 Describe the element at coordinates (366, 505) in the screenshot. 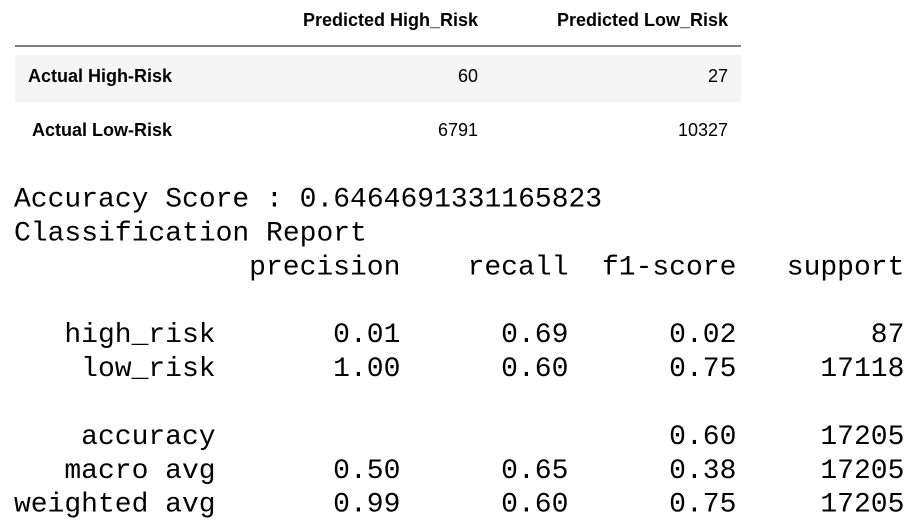

I see `report-cell: 0.99` at that location.